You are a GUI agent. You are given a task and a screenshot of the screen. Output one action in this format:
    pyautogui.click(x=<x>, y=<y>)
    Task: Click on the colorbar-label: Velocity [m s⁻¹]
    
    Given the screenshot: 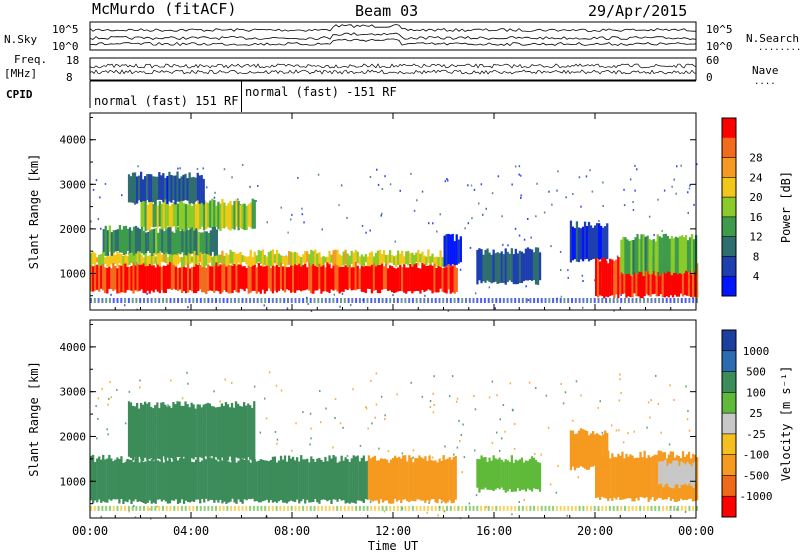 What is the action you would take?
    pyautogui.click(x=786, y=424)
    